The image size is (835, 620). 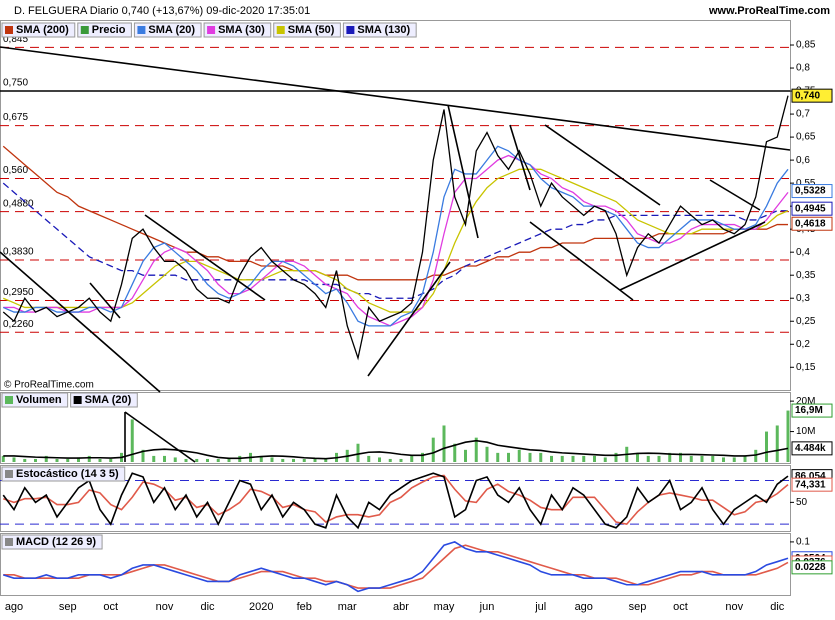 I want to click on stoch-frame, so click(x=395, y=498).